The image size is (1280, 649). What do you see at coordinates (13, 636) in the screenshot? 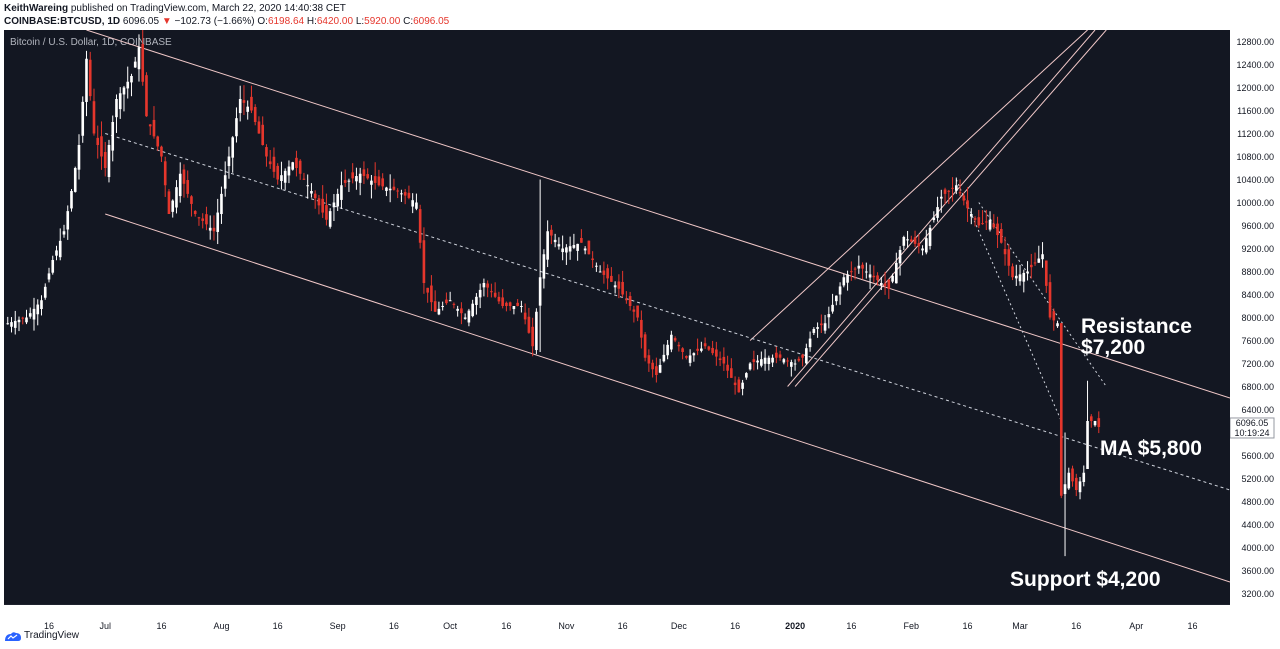
I see `tradingview-logo-icon` at bounding box center [13, 636].